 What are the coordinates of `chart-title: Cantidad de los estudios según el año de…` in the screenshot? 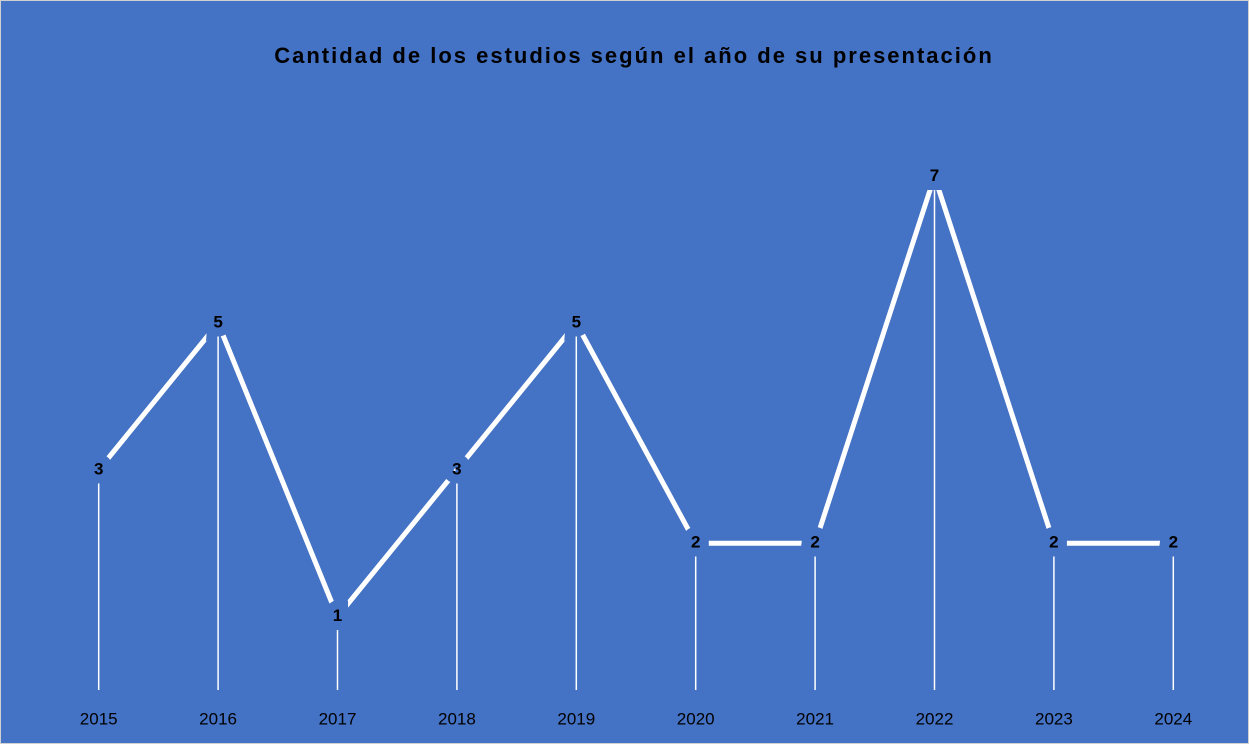 It's located at (634, 55).